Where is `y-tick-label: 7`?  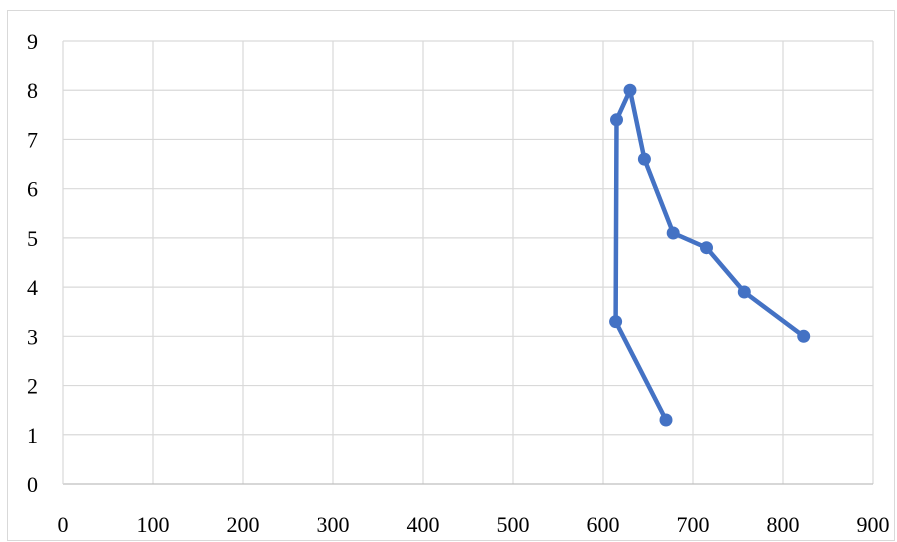
y-tick-label: 7 is located at coordinates (32, 139).